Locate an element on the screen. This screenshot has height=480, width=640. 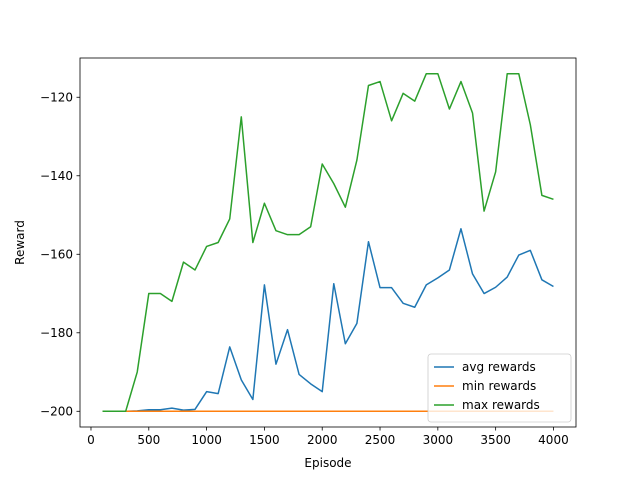
x-tick-label: 500 is located at coordinates (148, 440).